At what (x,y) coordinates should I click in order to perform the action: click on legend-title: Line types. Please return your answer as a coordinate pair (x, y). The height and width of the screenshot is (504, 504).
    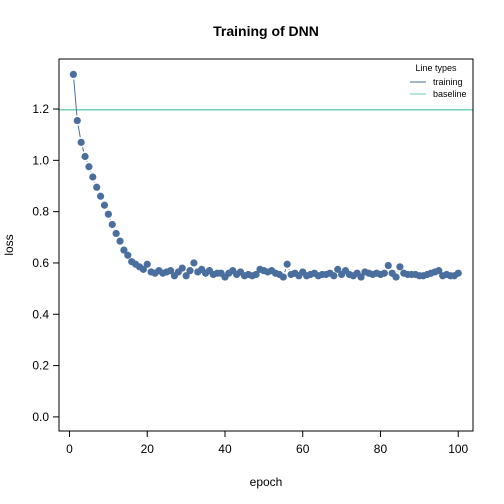
    Looking at the image, I should click on (436, 68).